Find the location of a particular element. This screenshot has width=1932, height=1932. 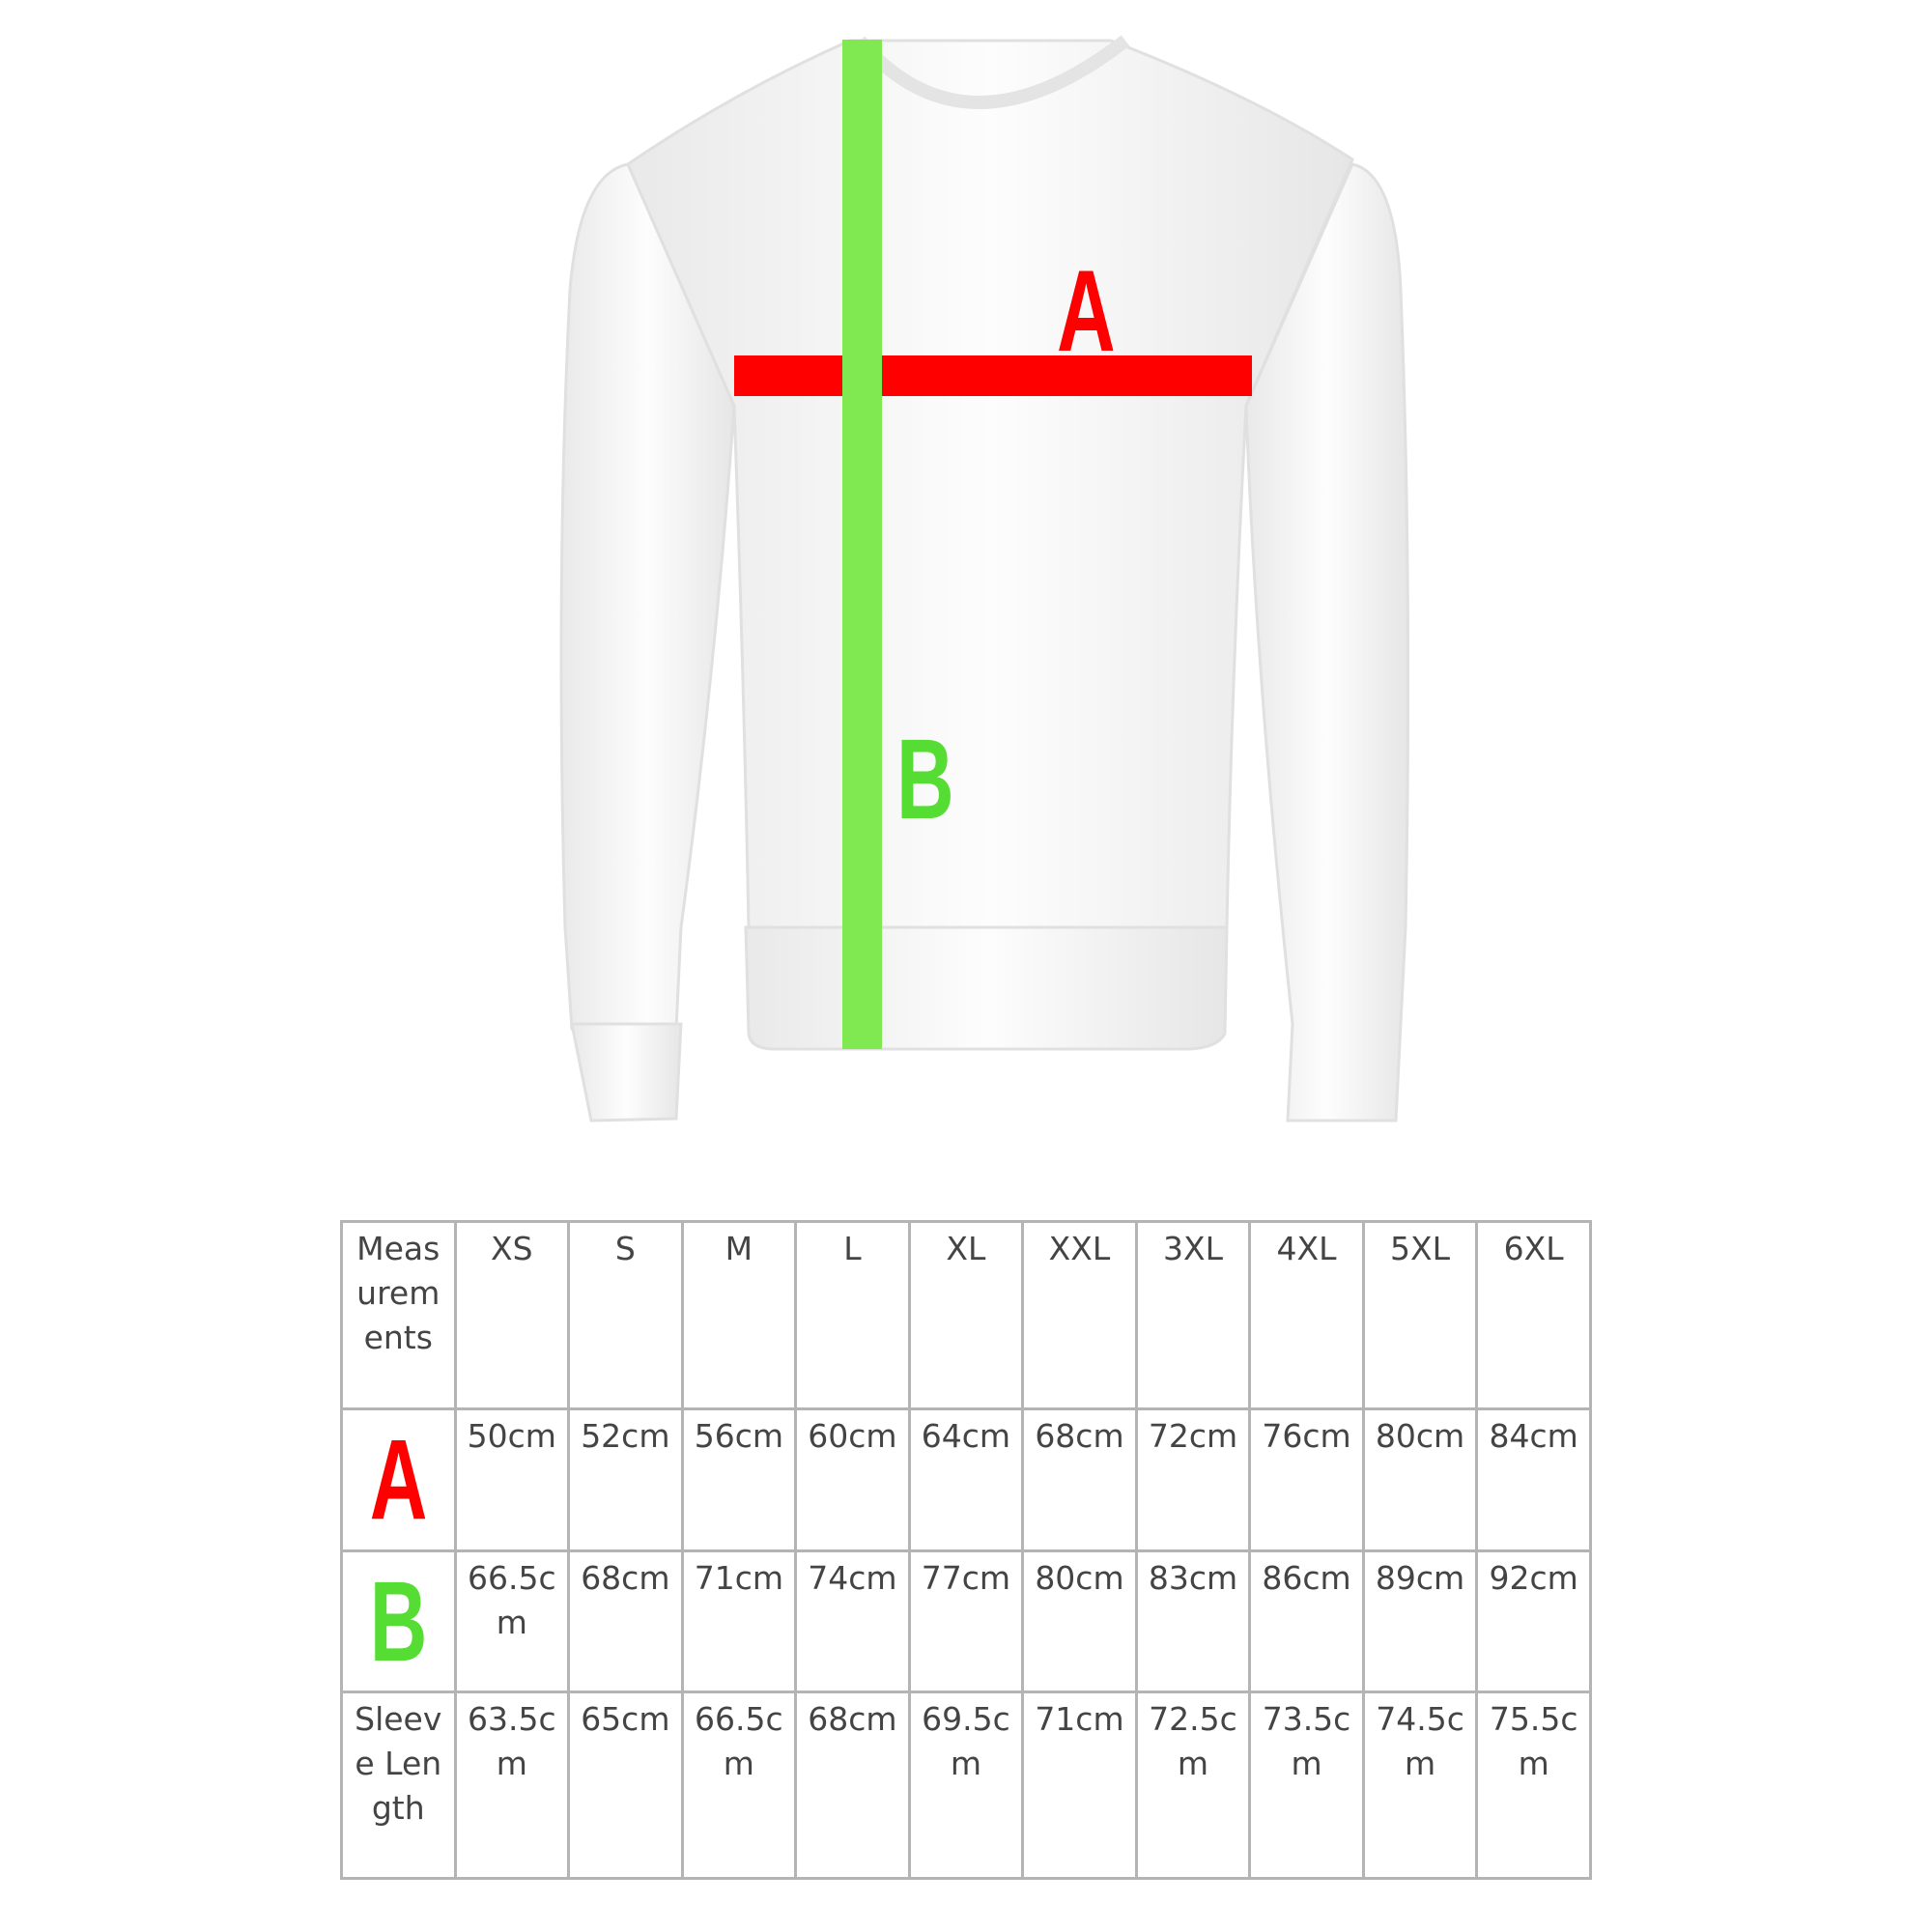

row-label-sleeve: Sleeve Length is located at coordinates (398, 1785).